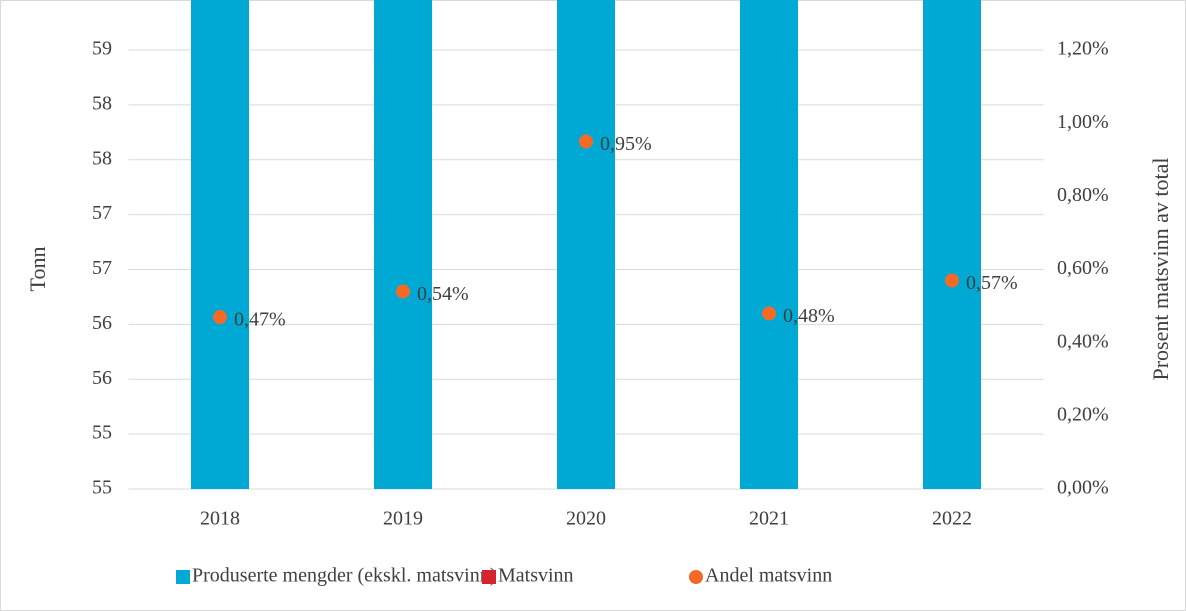 Image resolution: width=1186 pixels, height=611 pixels. What do you see at coordinates (102, 49) in the screenshot?
I see `y-tick-label: 59` at bounding box center [102, 49].